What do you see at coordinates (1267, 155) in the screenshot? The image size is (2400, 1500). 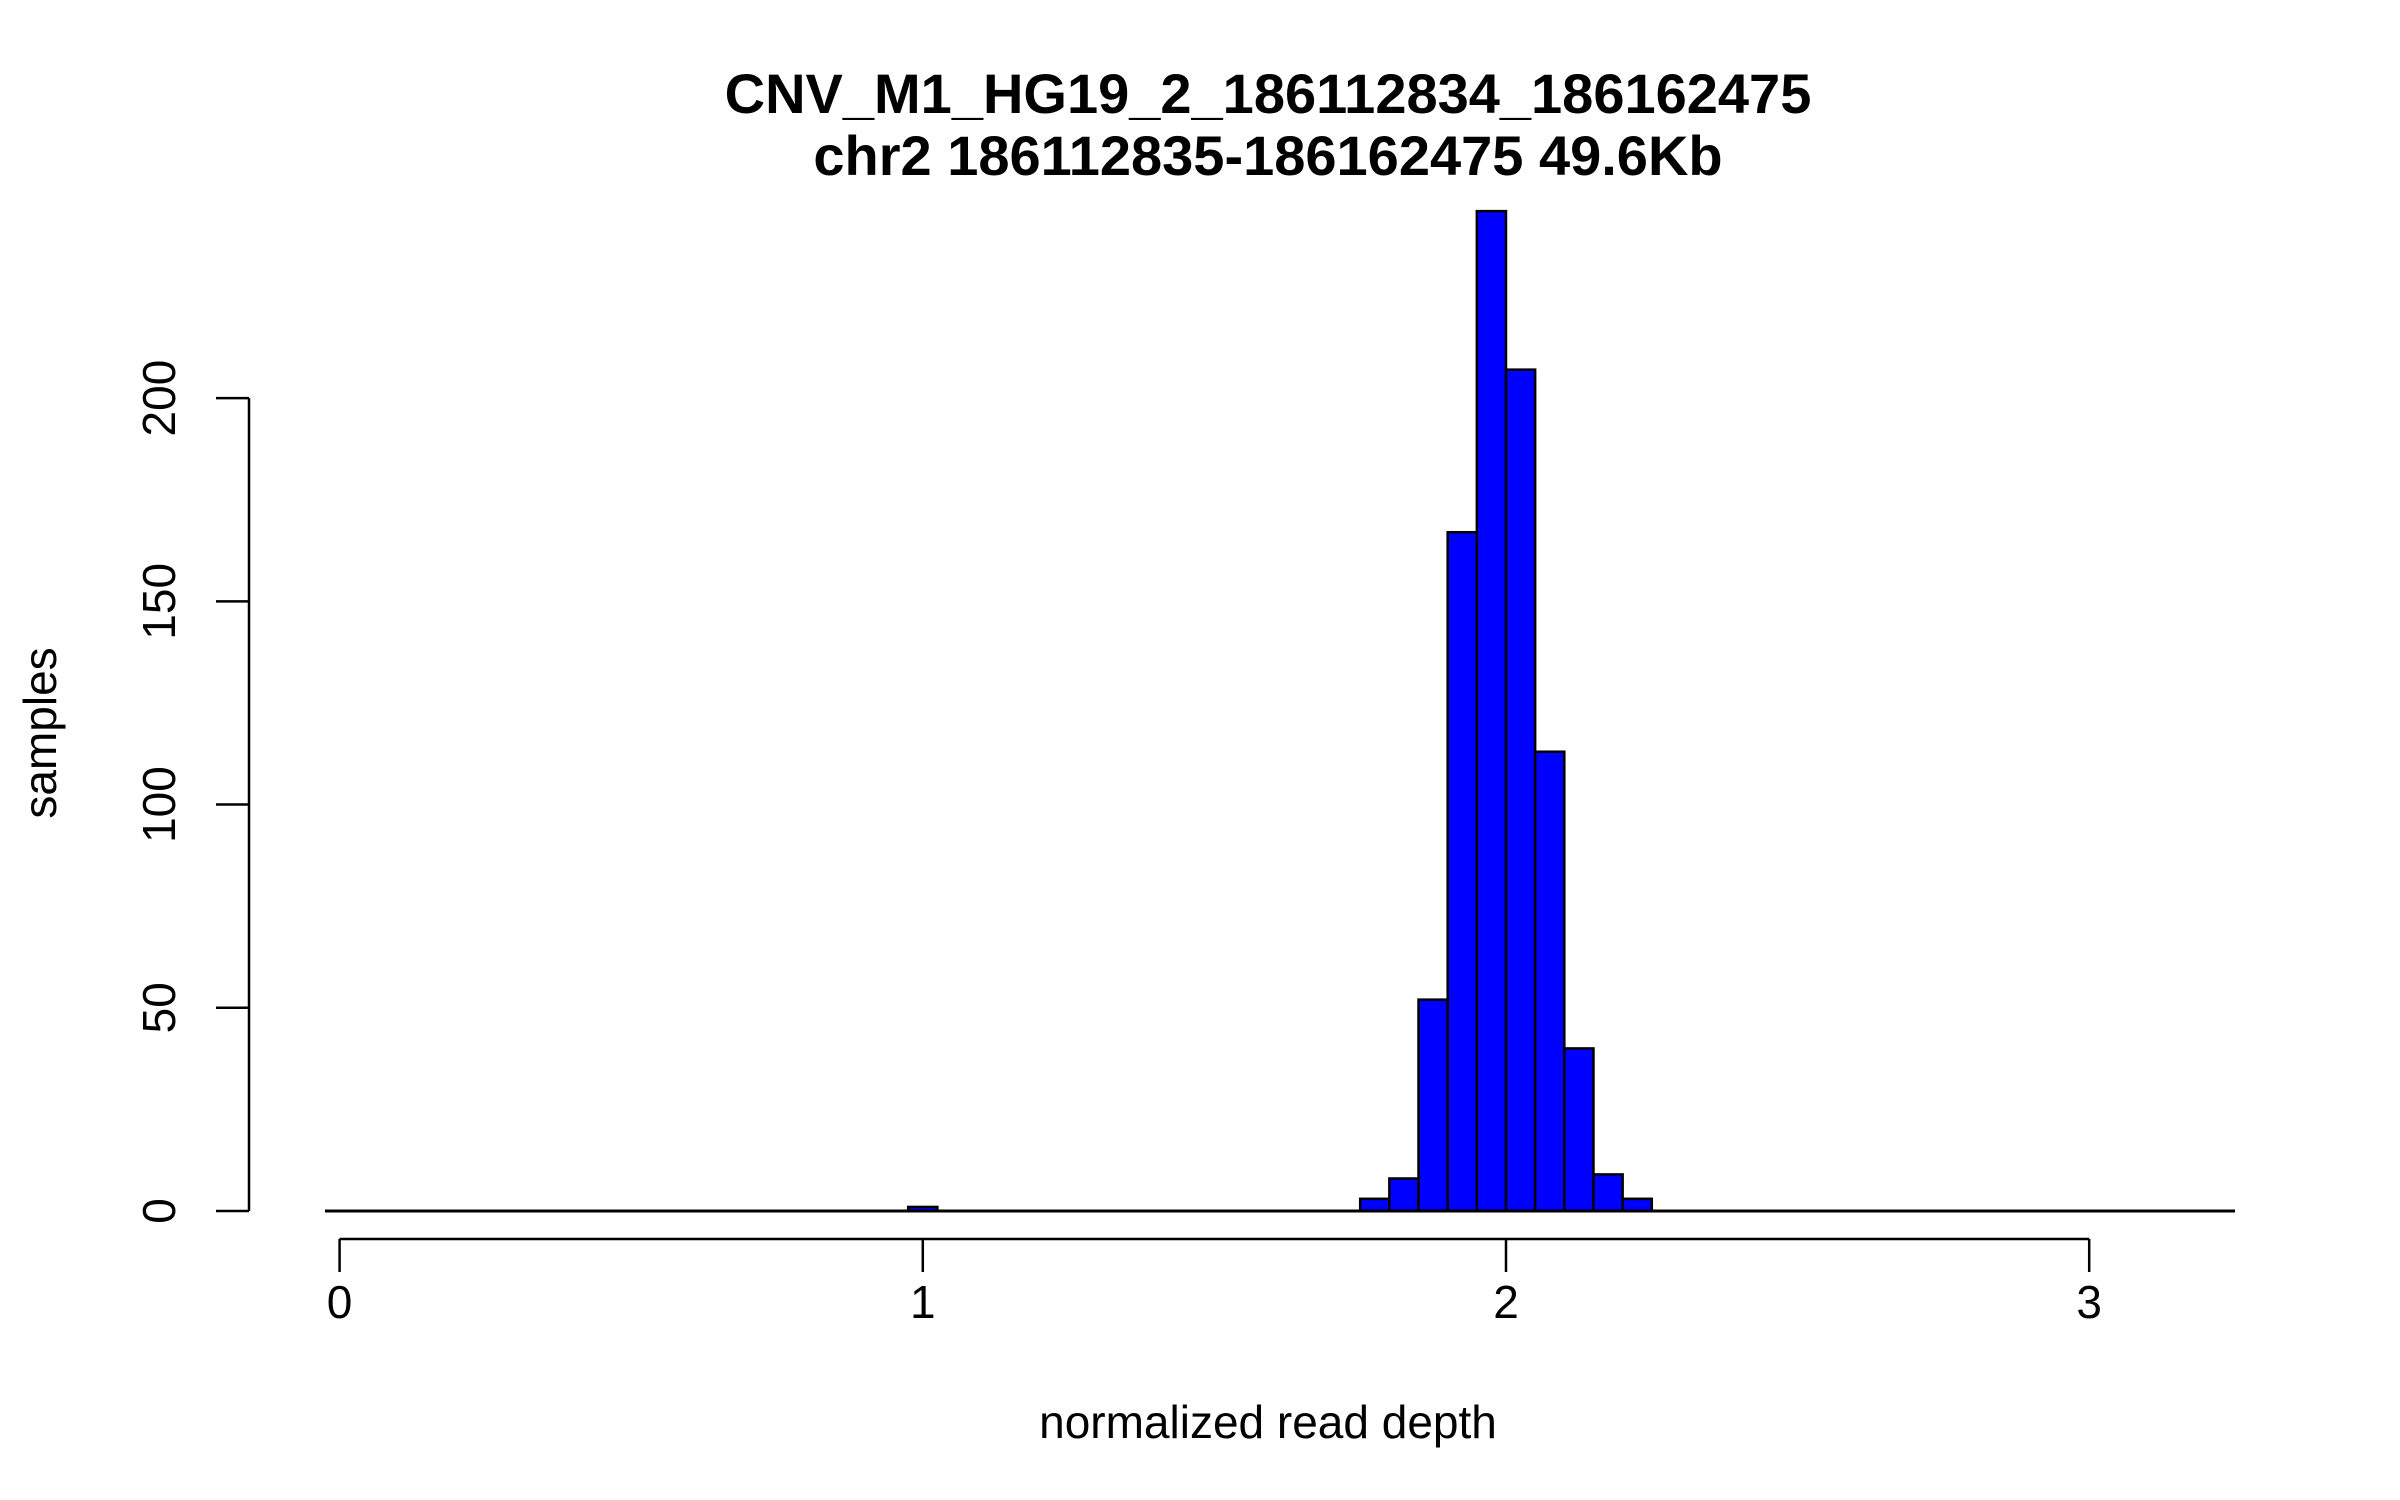 I see `chart-subtitle: chr2 186112835-186162475 49.6Kb` at bounding box center [1267, 155].